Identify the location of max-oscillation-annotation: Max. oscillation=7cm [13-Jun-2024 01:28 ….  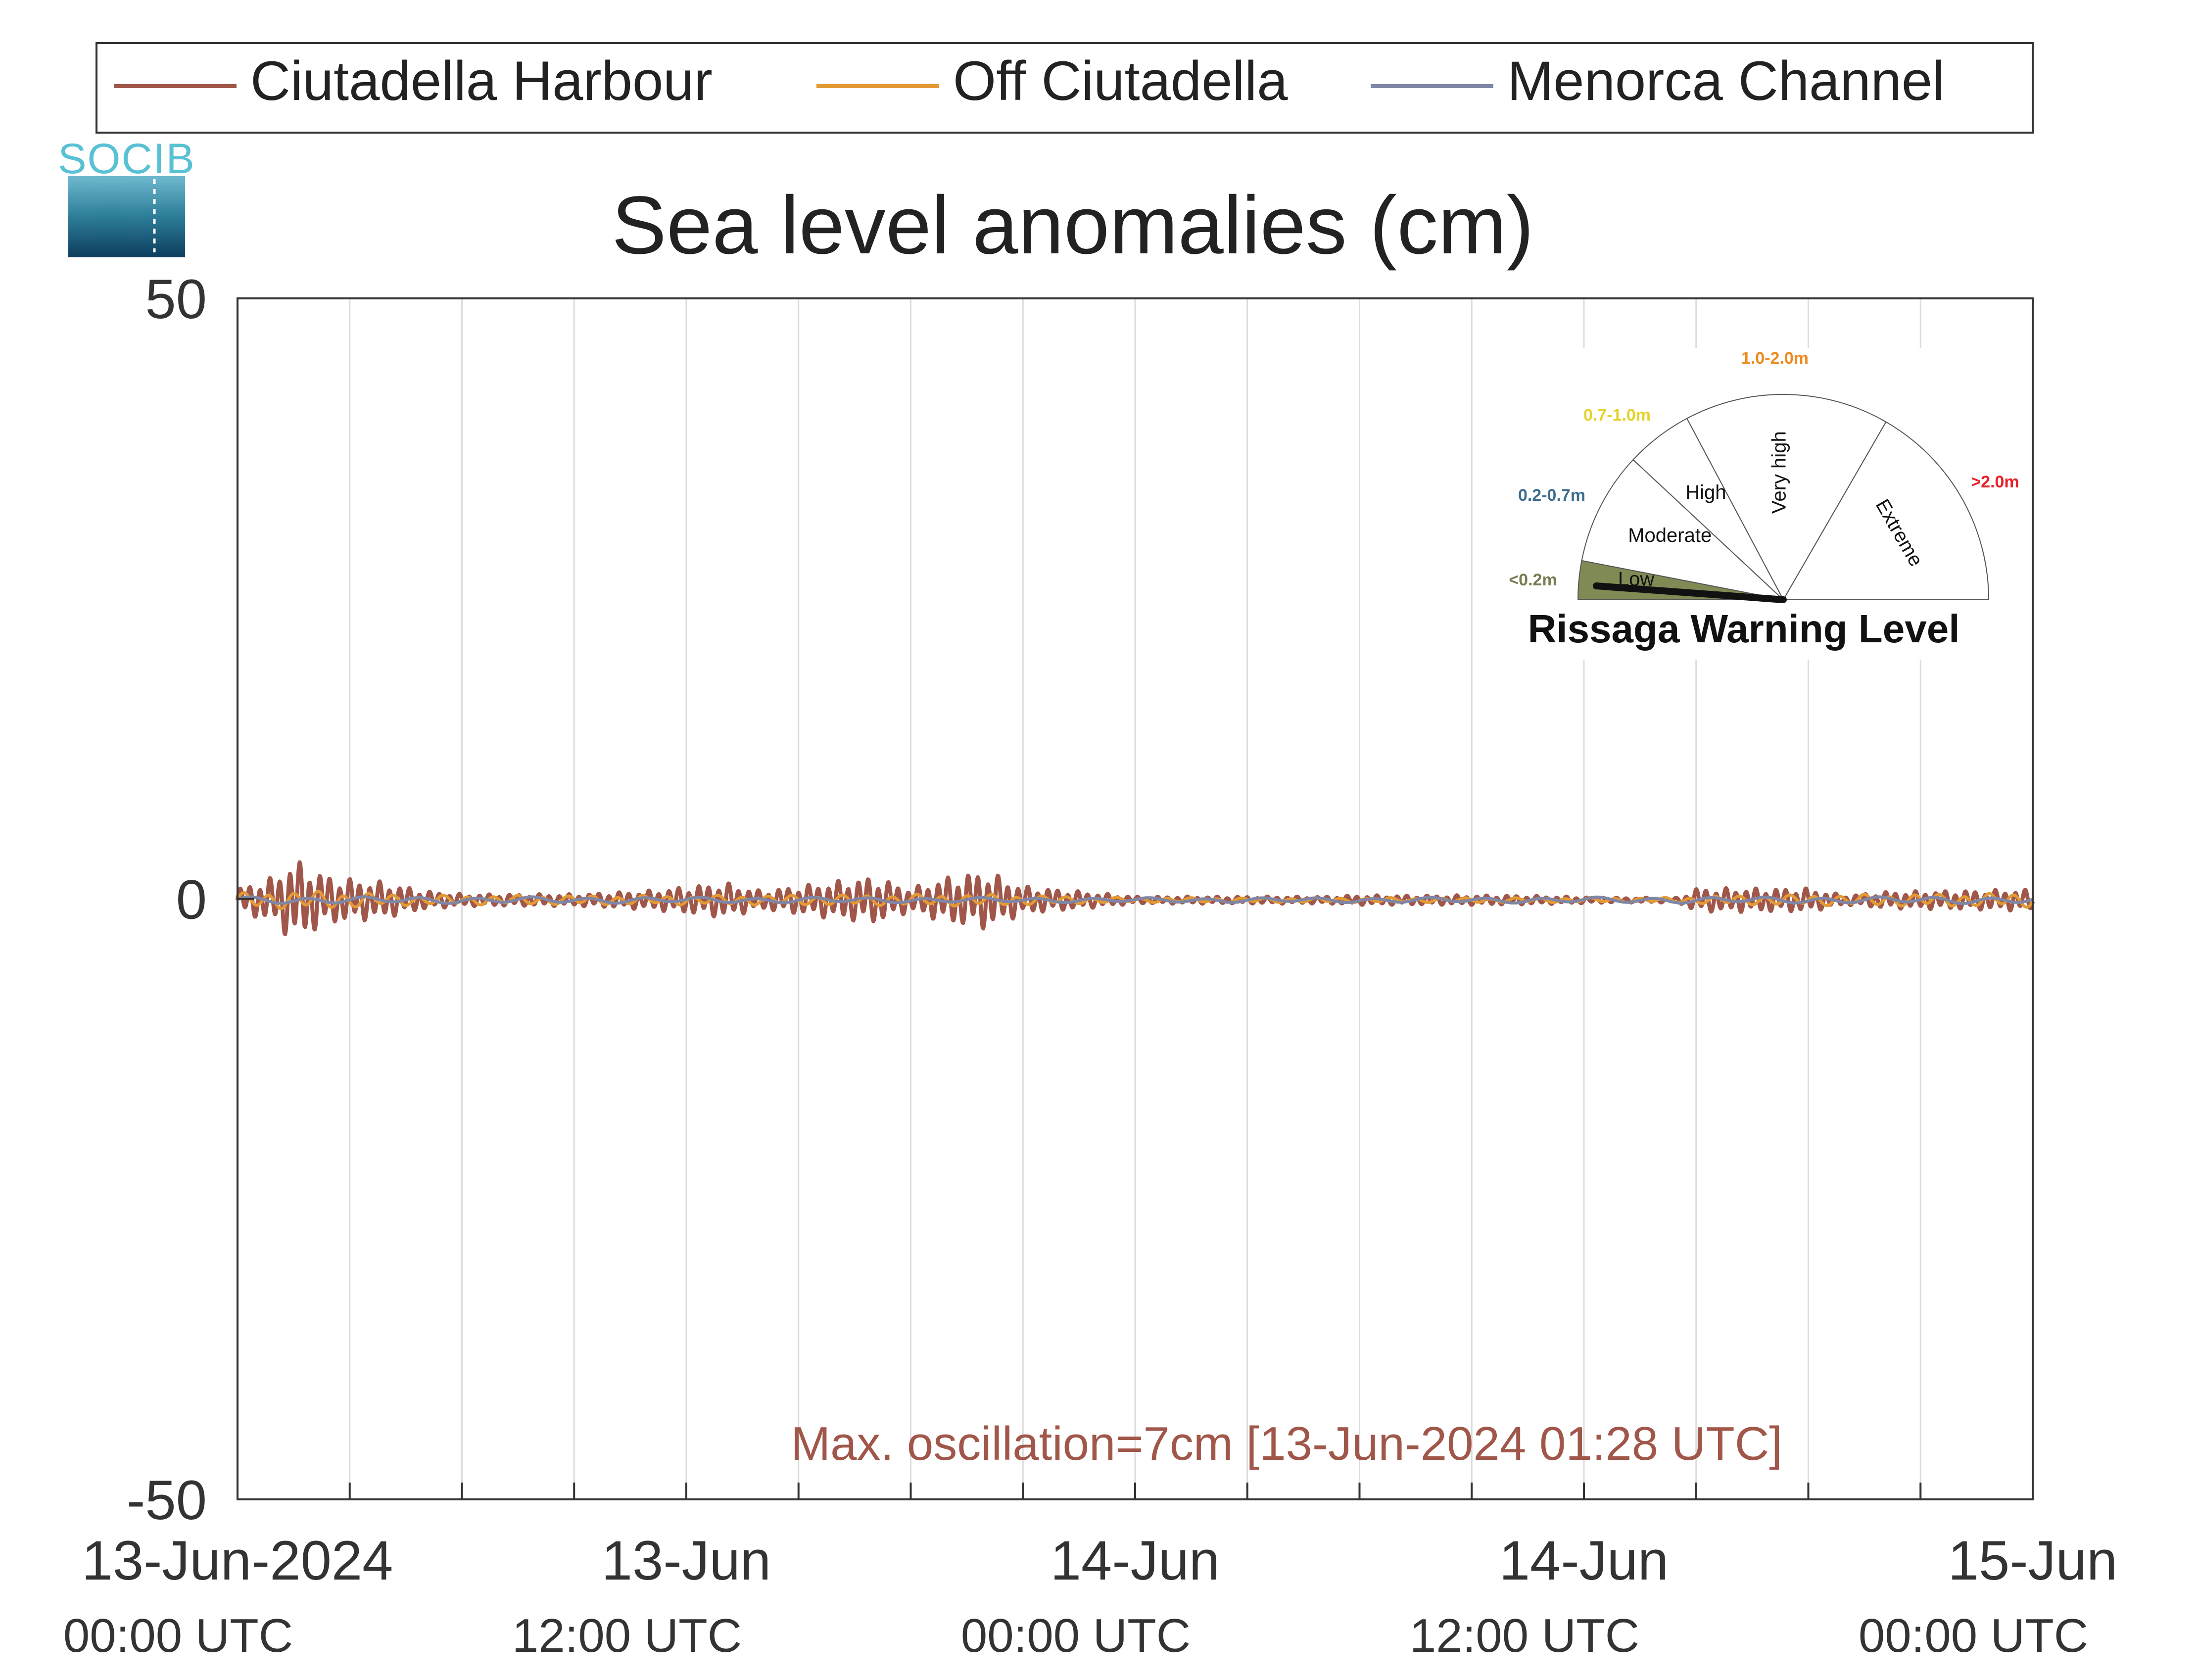
(1286, 1444).